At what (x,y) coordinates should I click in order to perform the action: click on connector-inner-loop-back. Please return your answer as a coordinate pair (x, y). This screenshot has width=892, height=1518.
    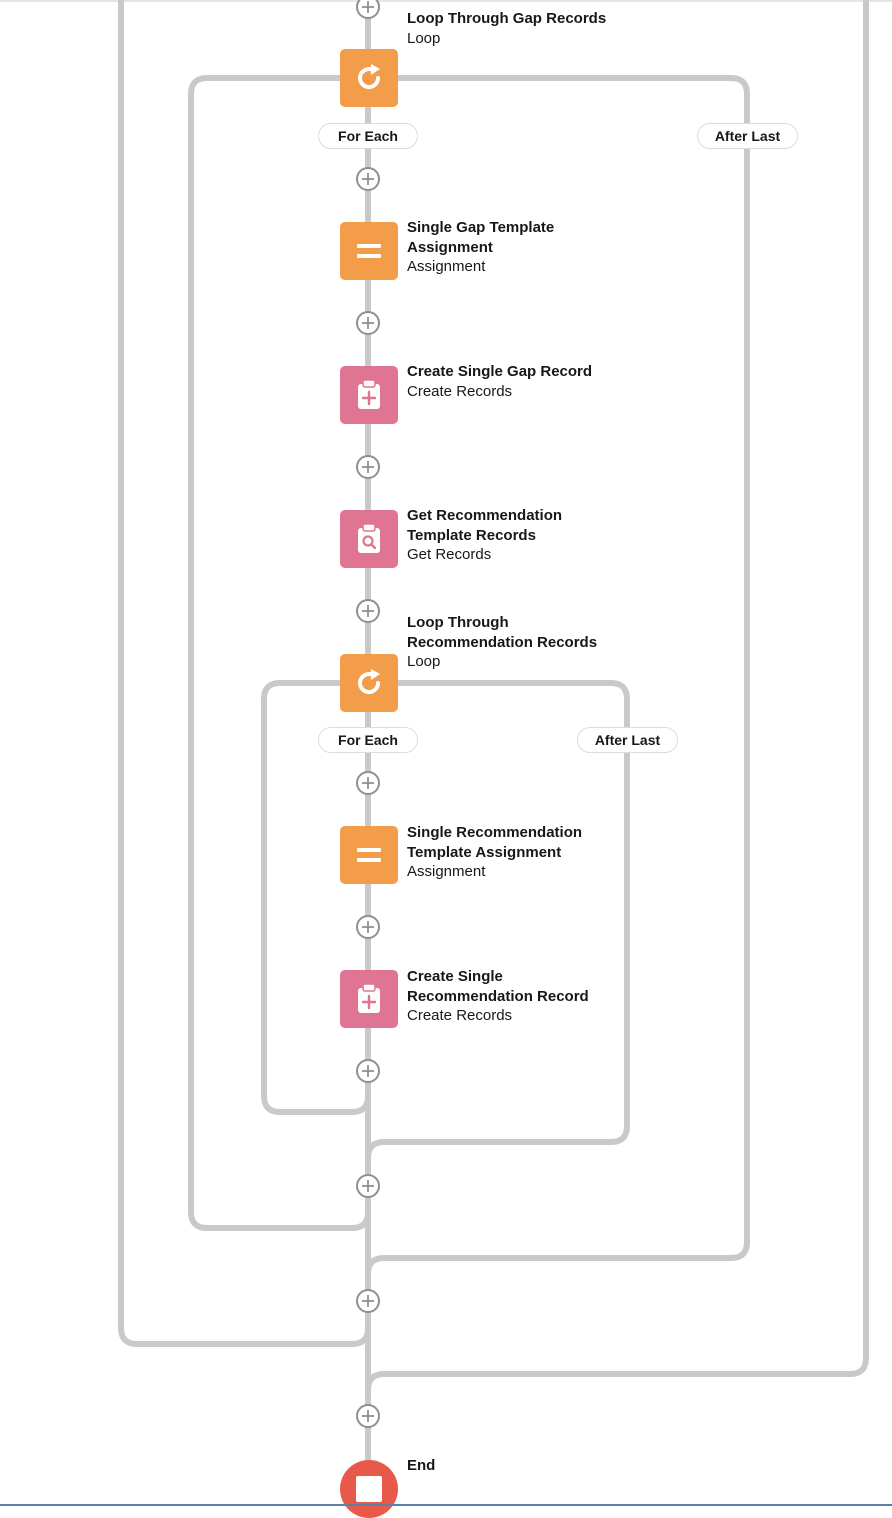
    Looking at the image, I should click on (316, 897).